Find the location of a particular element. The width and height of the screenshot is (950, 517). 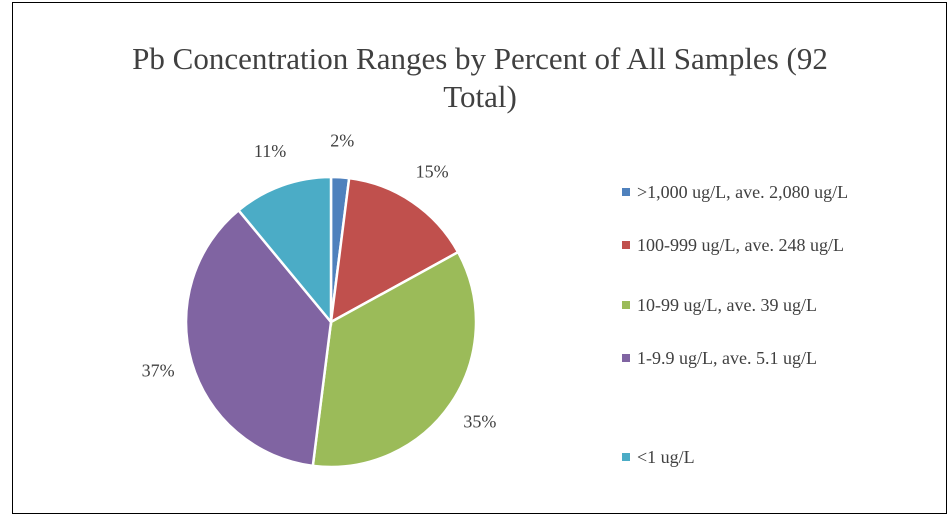

data-label: 11% is located at coordinates (270, 151).